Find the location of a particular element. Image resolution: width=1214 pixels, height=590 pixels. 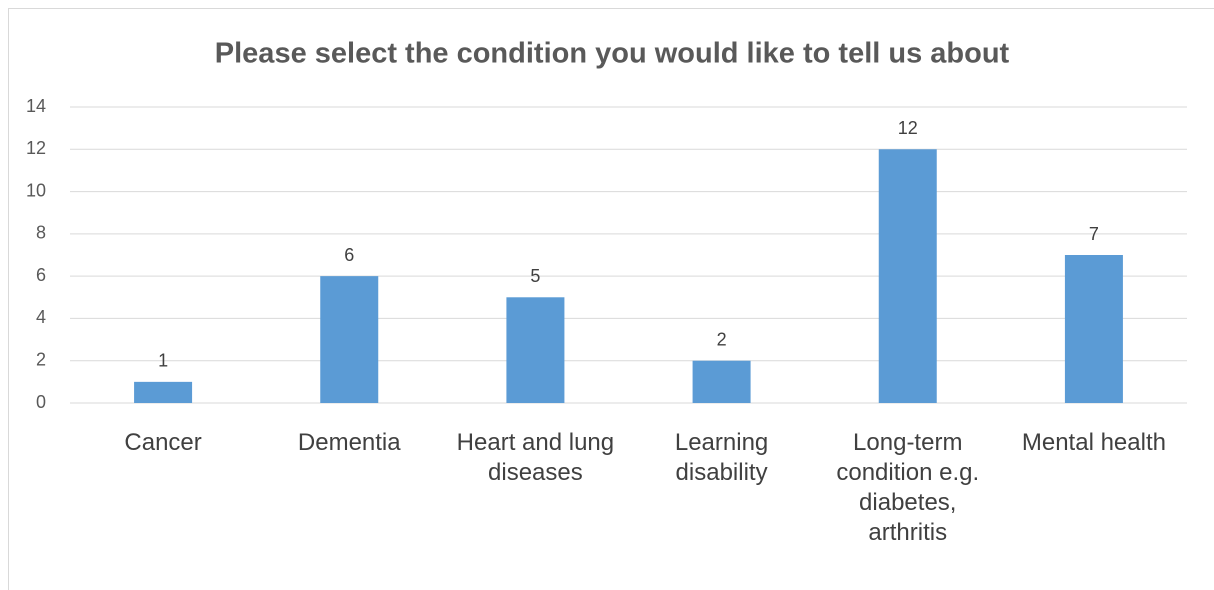

y-tick-label: 6 is located at coordinates (41, 275).